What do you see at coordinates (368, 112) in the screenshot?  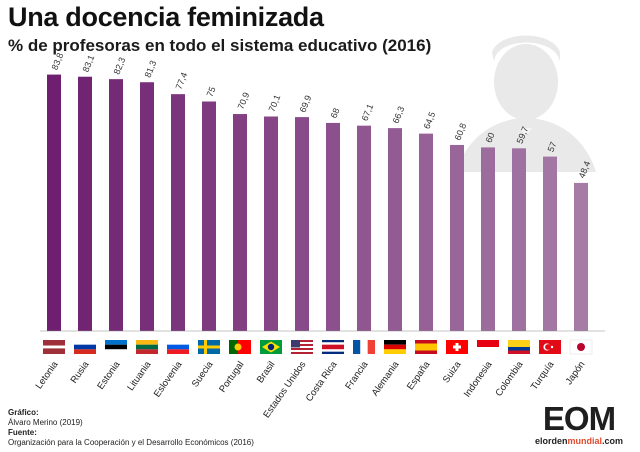 I see `value-label: 67,1` at bounding box center [368, 112].